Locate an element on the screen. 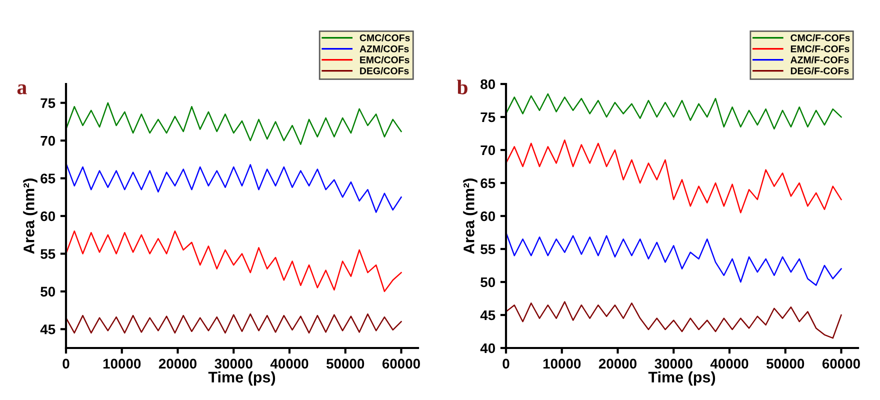  legend-label: AZM/F-COFs is located at coordinates (819, 60).